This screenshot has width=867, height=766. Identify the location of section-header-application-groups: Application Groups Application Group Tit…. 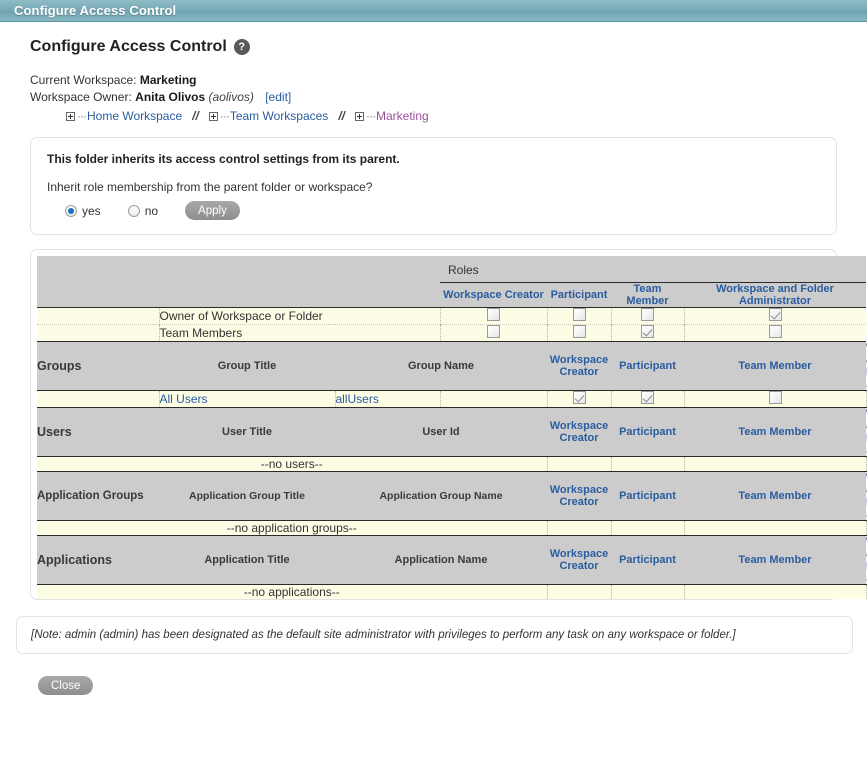
(452, 496).